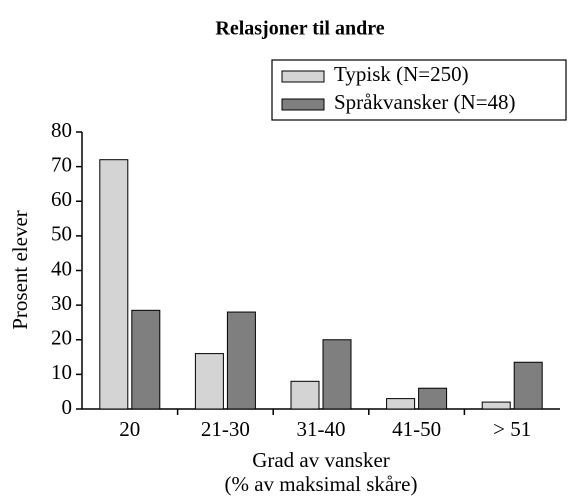 The height and width of the screenshot is (496, 573). I want to click on y-tick-label: 70, so click(61, 164).